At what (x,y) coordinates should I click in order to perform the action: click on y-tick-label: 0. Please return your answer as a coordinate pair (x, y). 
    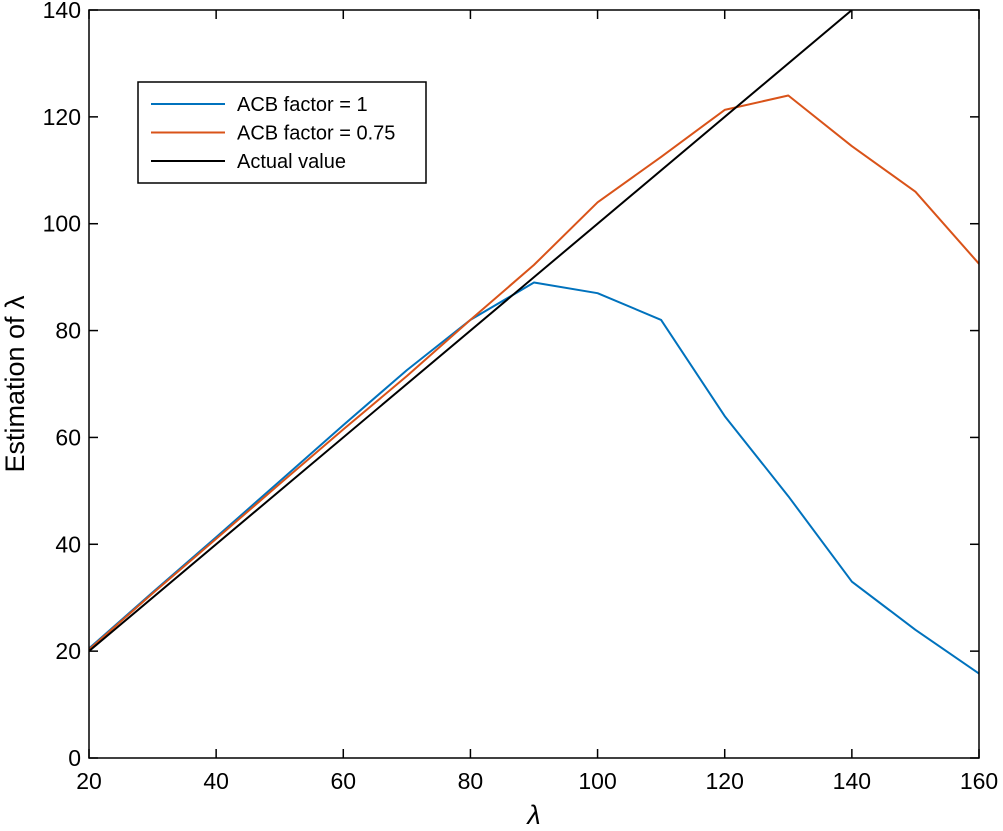
    Looking at the image, I should click on (74, 758).